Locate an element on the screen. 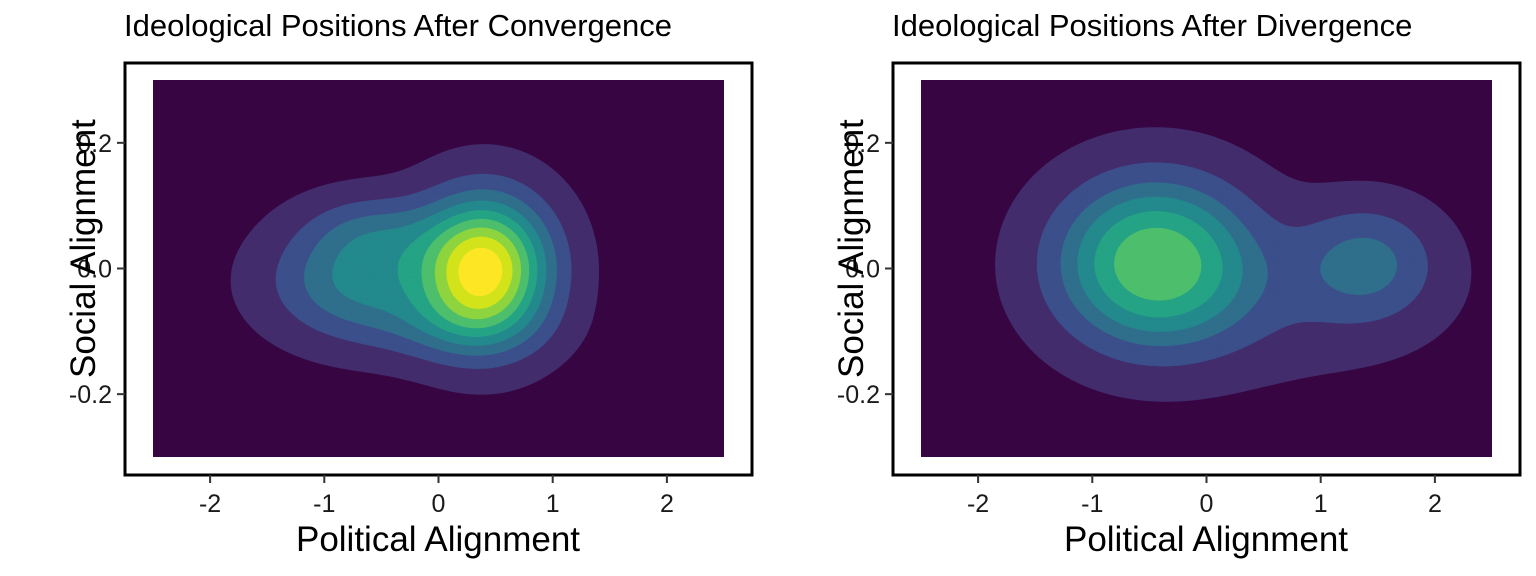  chart-title: Ideological Positions After Divergence is located at coordinates (1152, 25).